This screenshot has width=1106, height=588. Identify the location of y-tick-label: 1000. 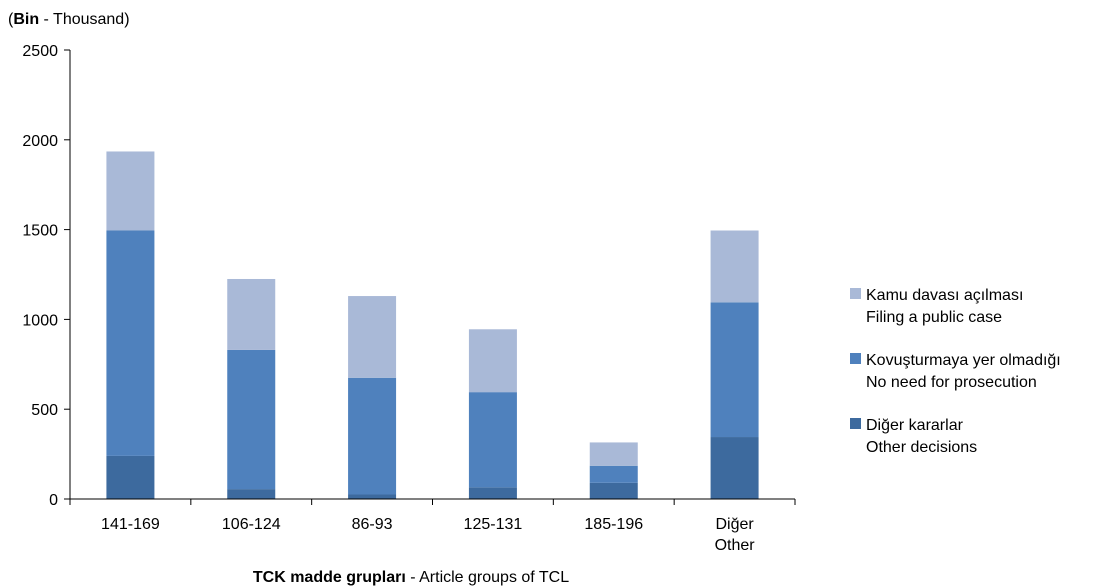
(40, 320).